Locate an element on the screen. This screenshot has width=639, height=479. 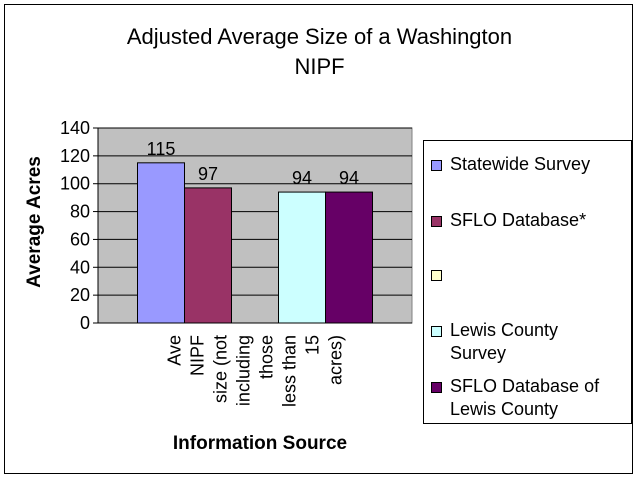
y-tick-label: 100 is located at coordinates (75, 184).